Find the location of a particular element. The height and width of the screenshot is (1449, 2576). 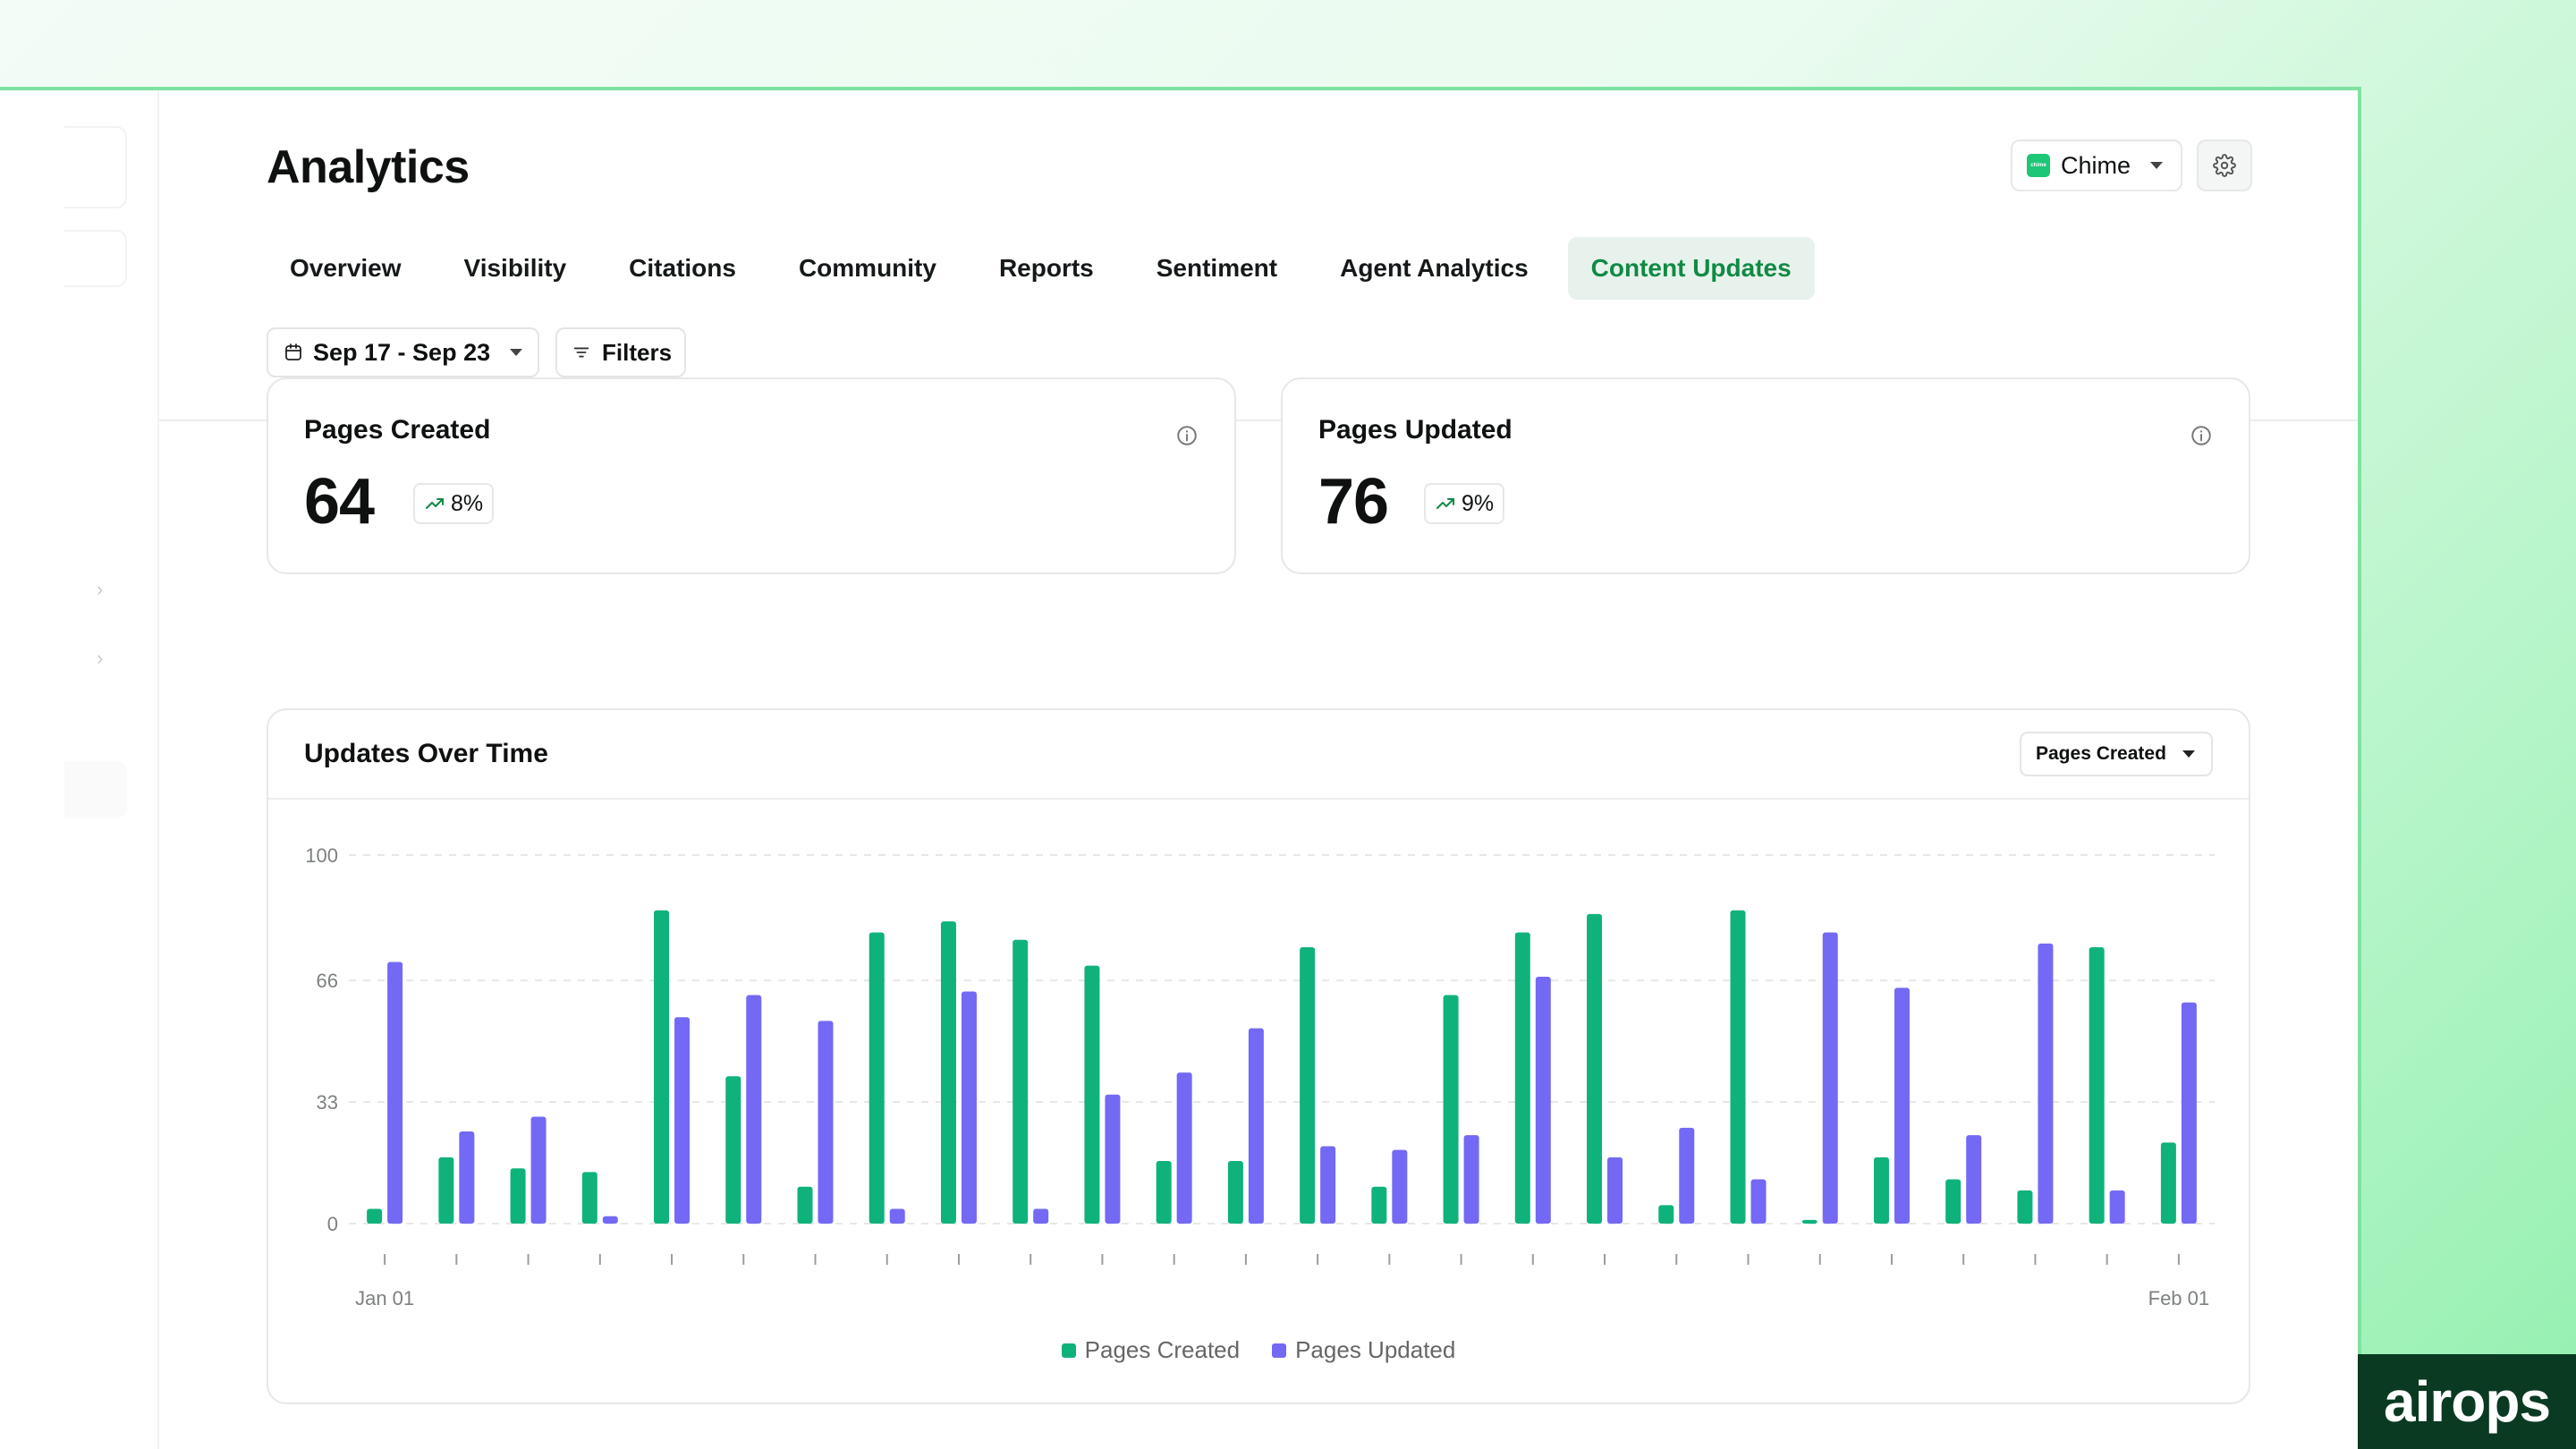

tab-visibility: Visibility is located at coordinates (515, 268).